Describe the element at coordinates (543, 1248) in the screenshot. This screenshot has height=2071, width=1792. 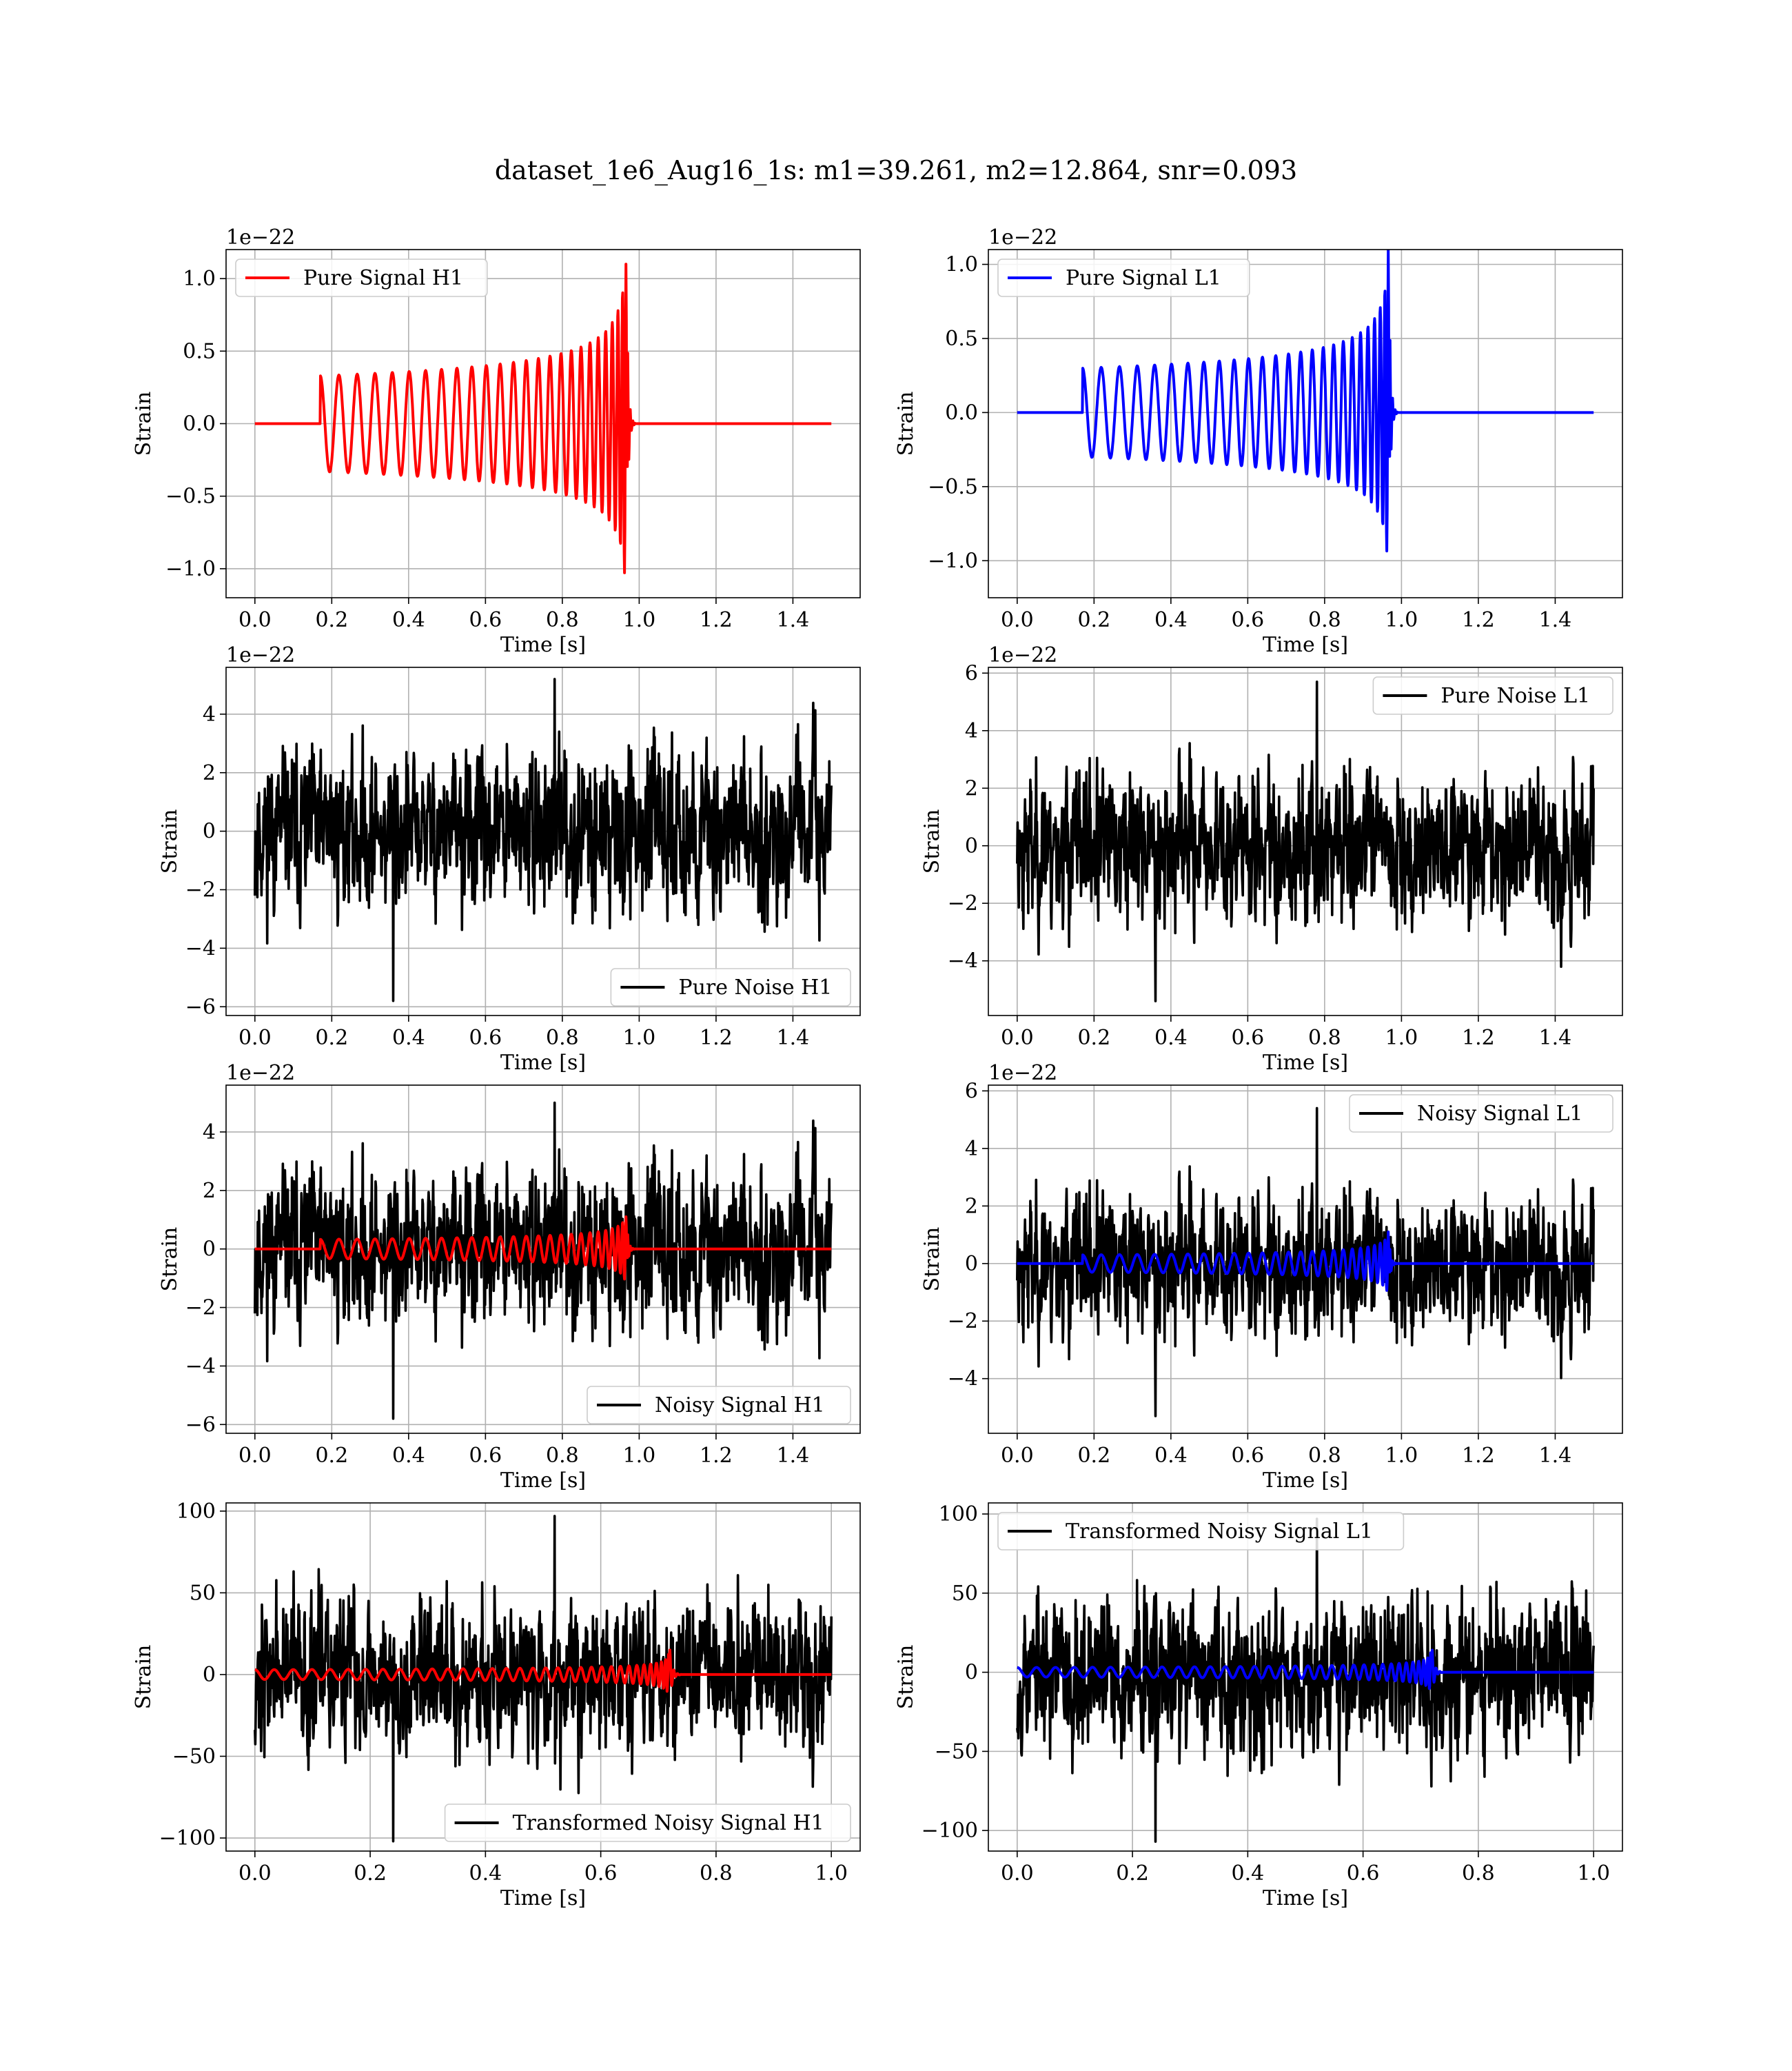
I see `noisy-signal-h1-overlay-line` at that location.